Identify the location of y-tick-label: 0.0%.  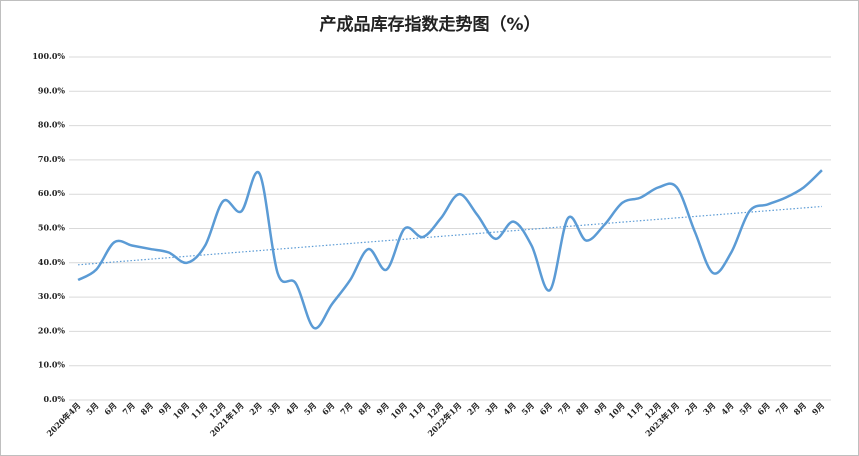
(54, 399).